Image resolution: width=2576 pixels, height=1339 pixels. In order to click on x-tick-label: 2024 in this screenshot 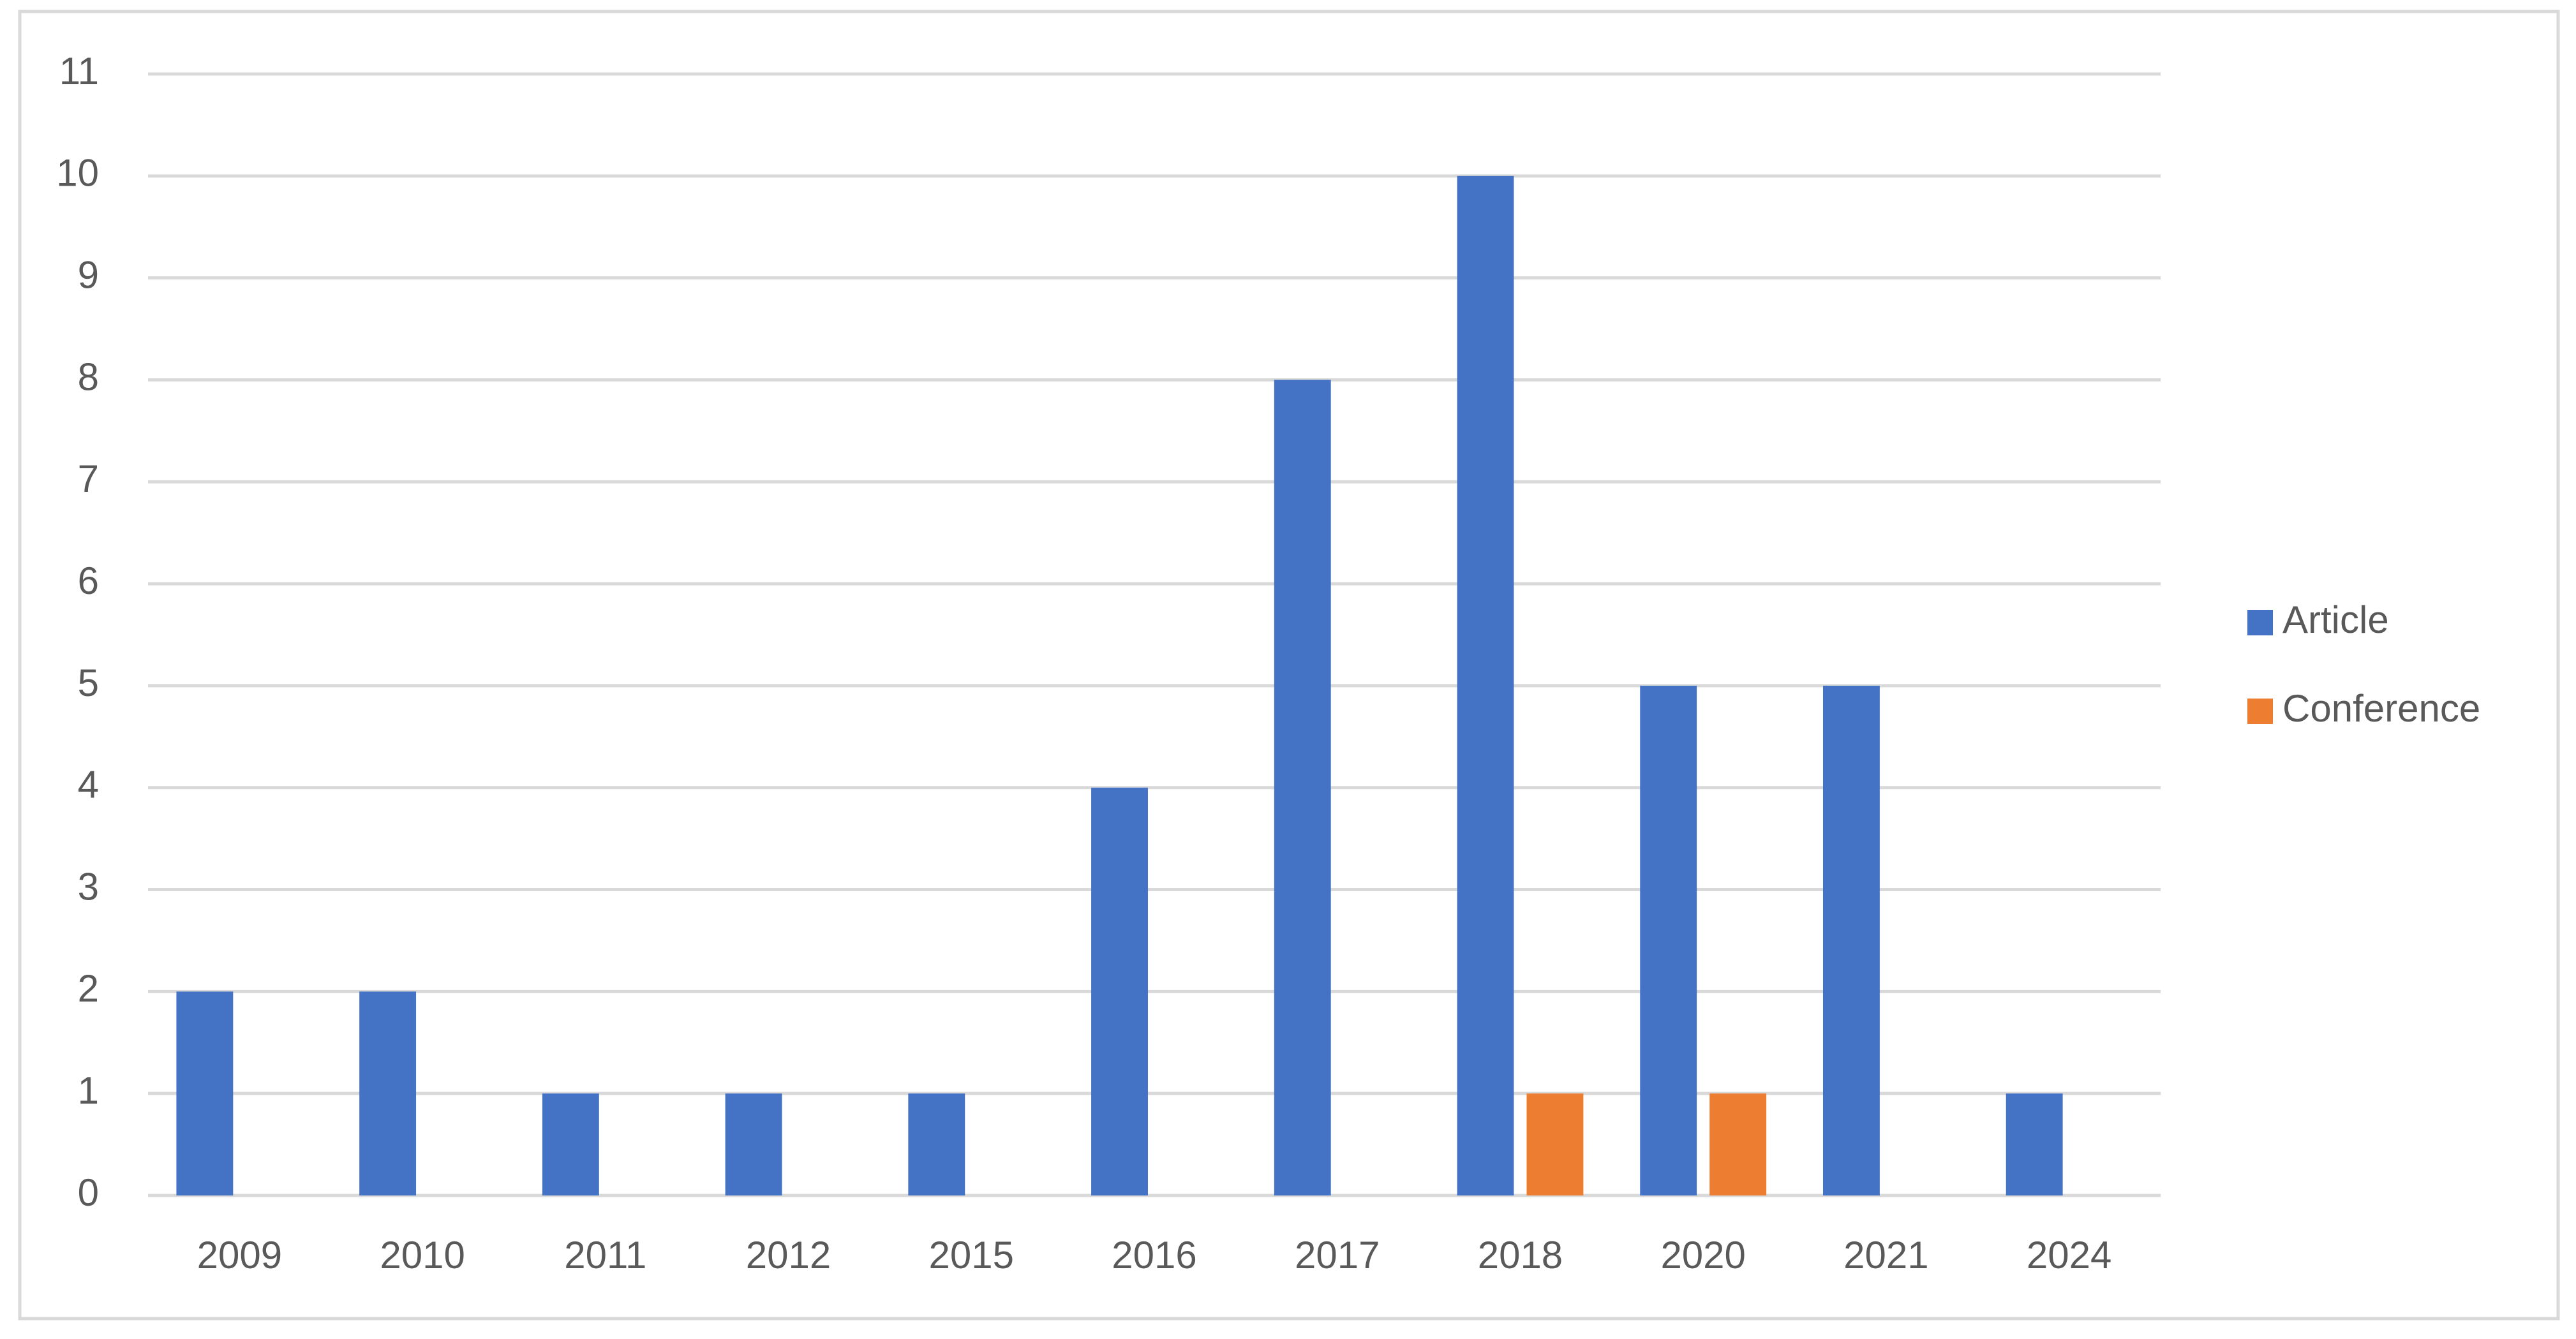, I will do `click(2069, 1255)`.